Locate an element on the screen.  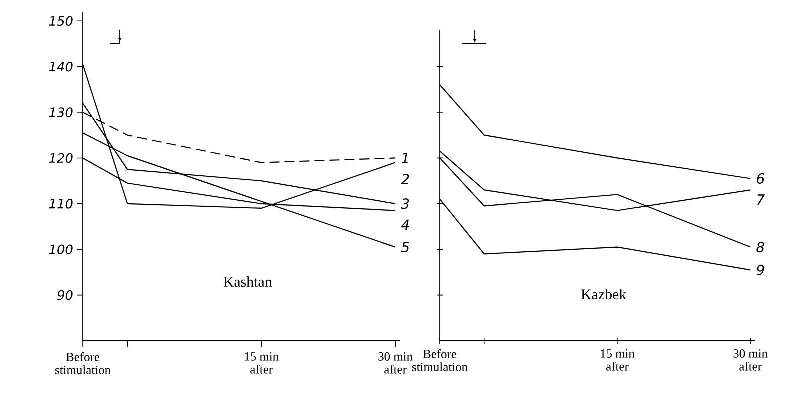
y-tick-label: 150 is located at coordinates (61, 21).